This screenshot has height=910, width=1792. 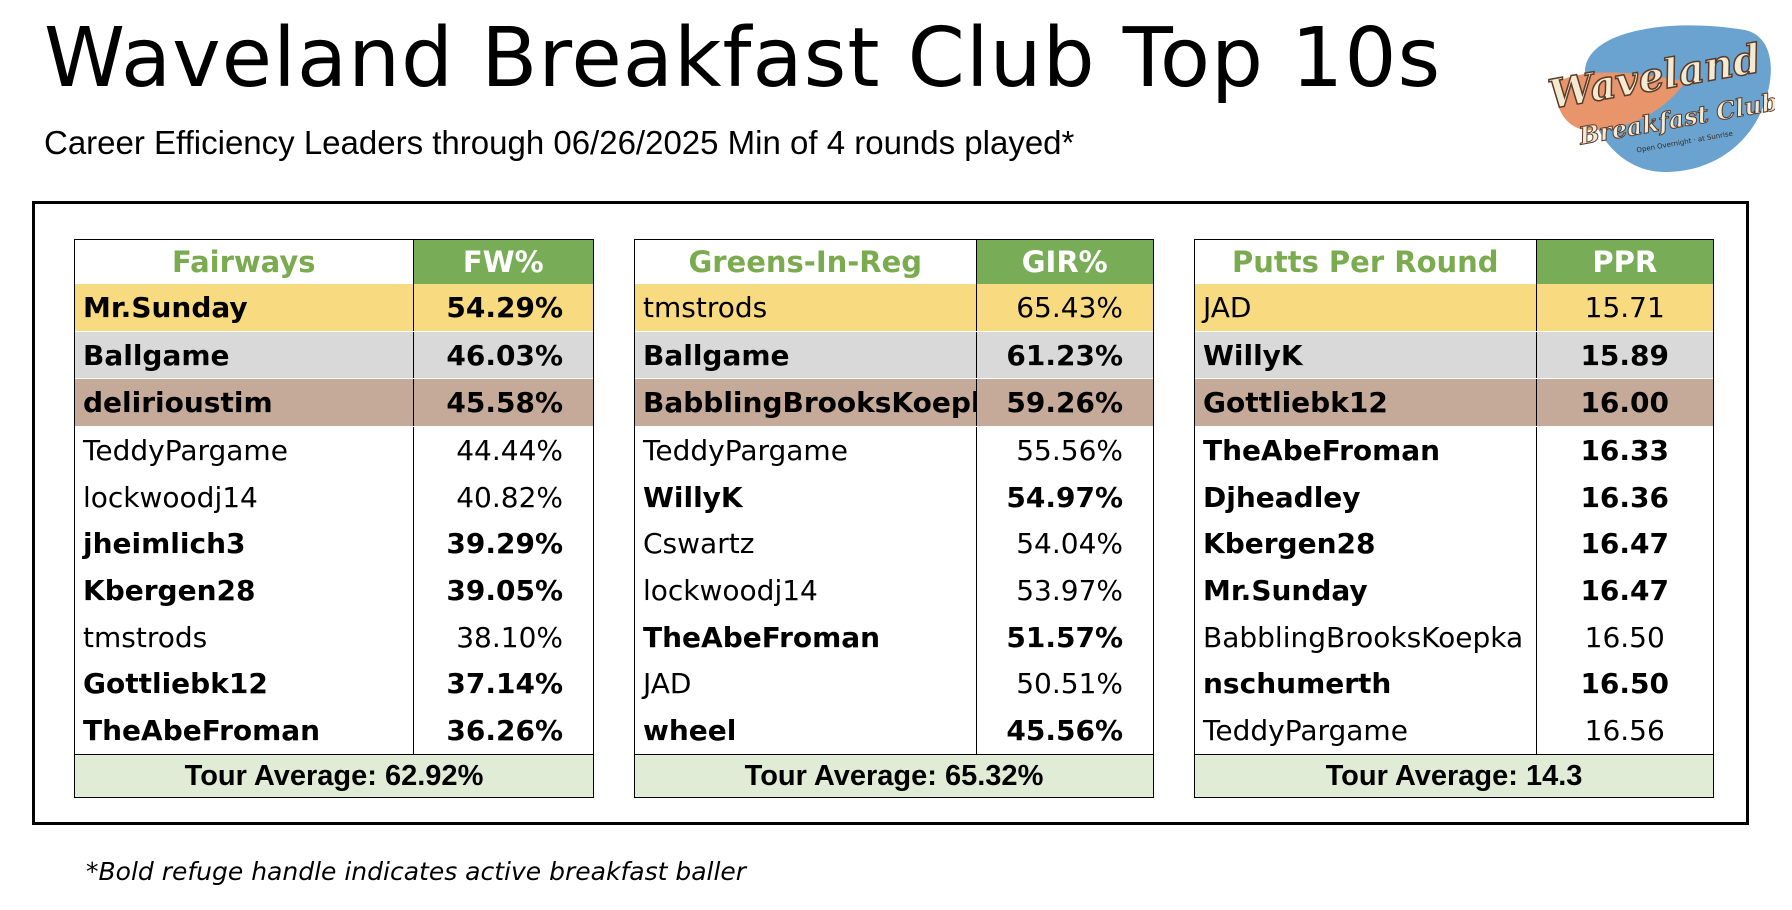 I want to click on stat-value: 39.29%, so click(x=502, y=544).